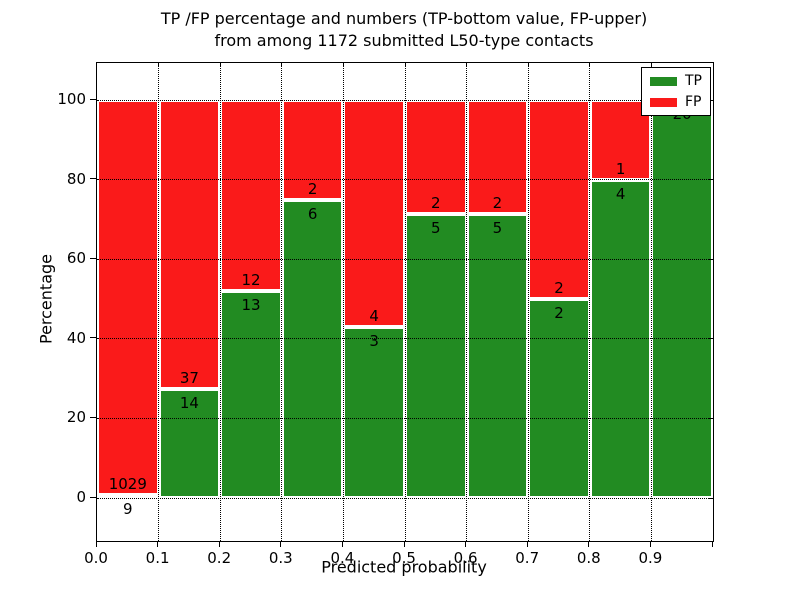 This screenshot has height=600, width=800. I want to click on legend-label-fp: FP, so click(693, 102).